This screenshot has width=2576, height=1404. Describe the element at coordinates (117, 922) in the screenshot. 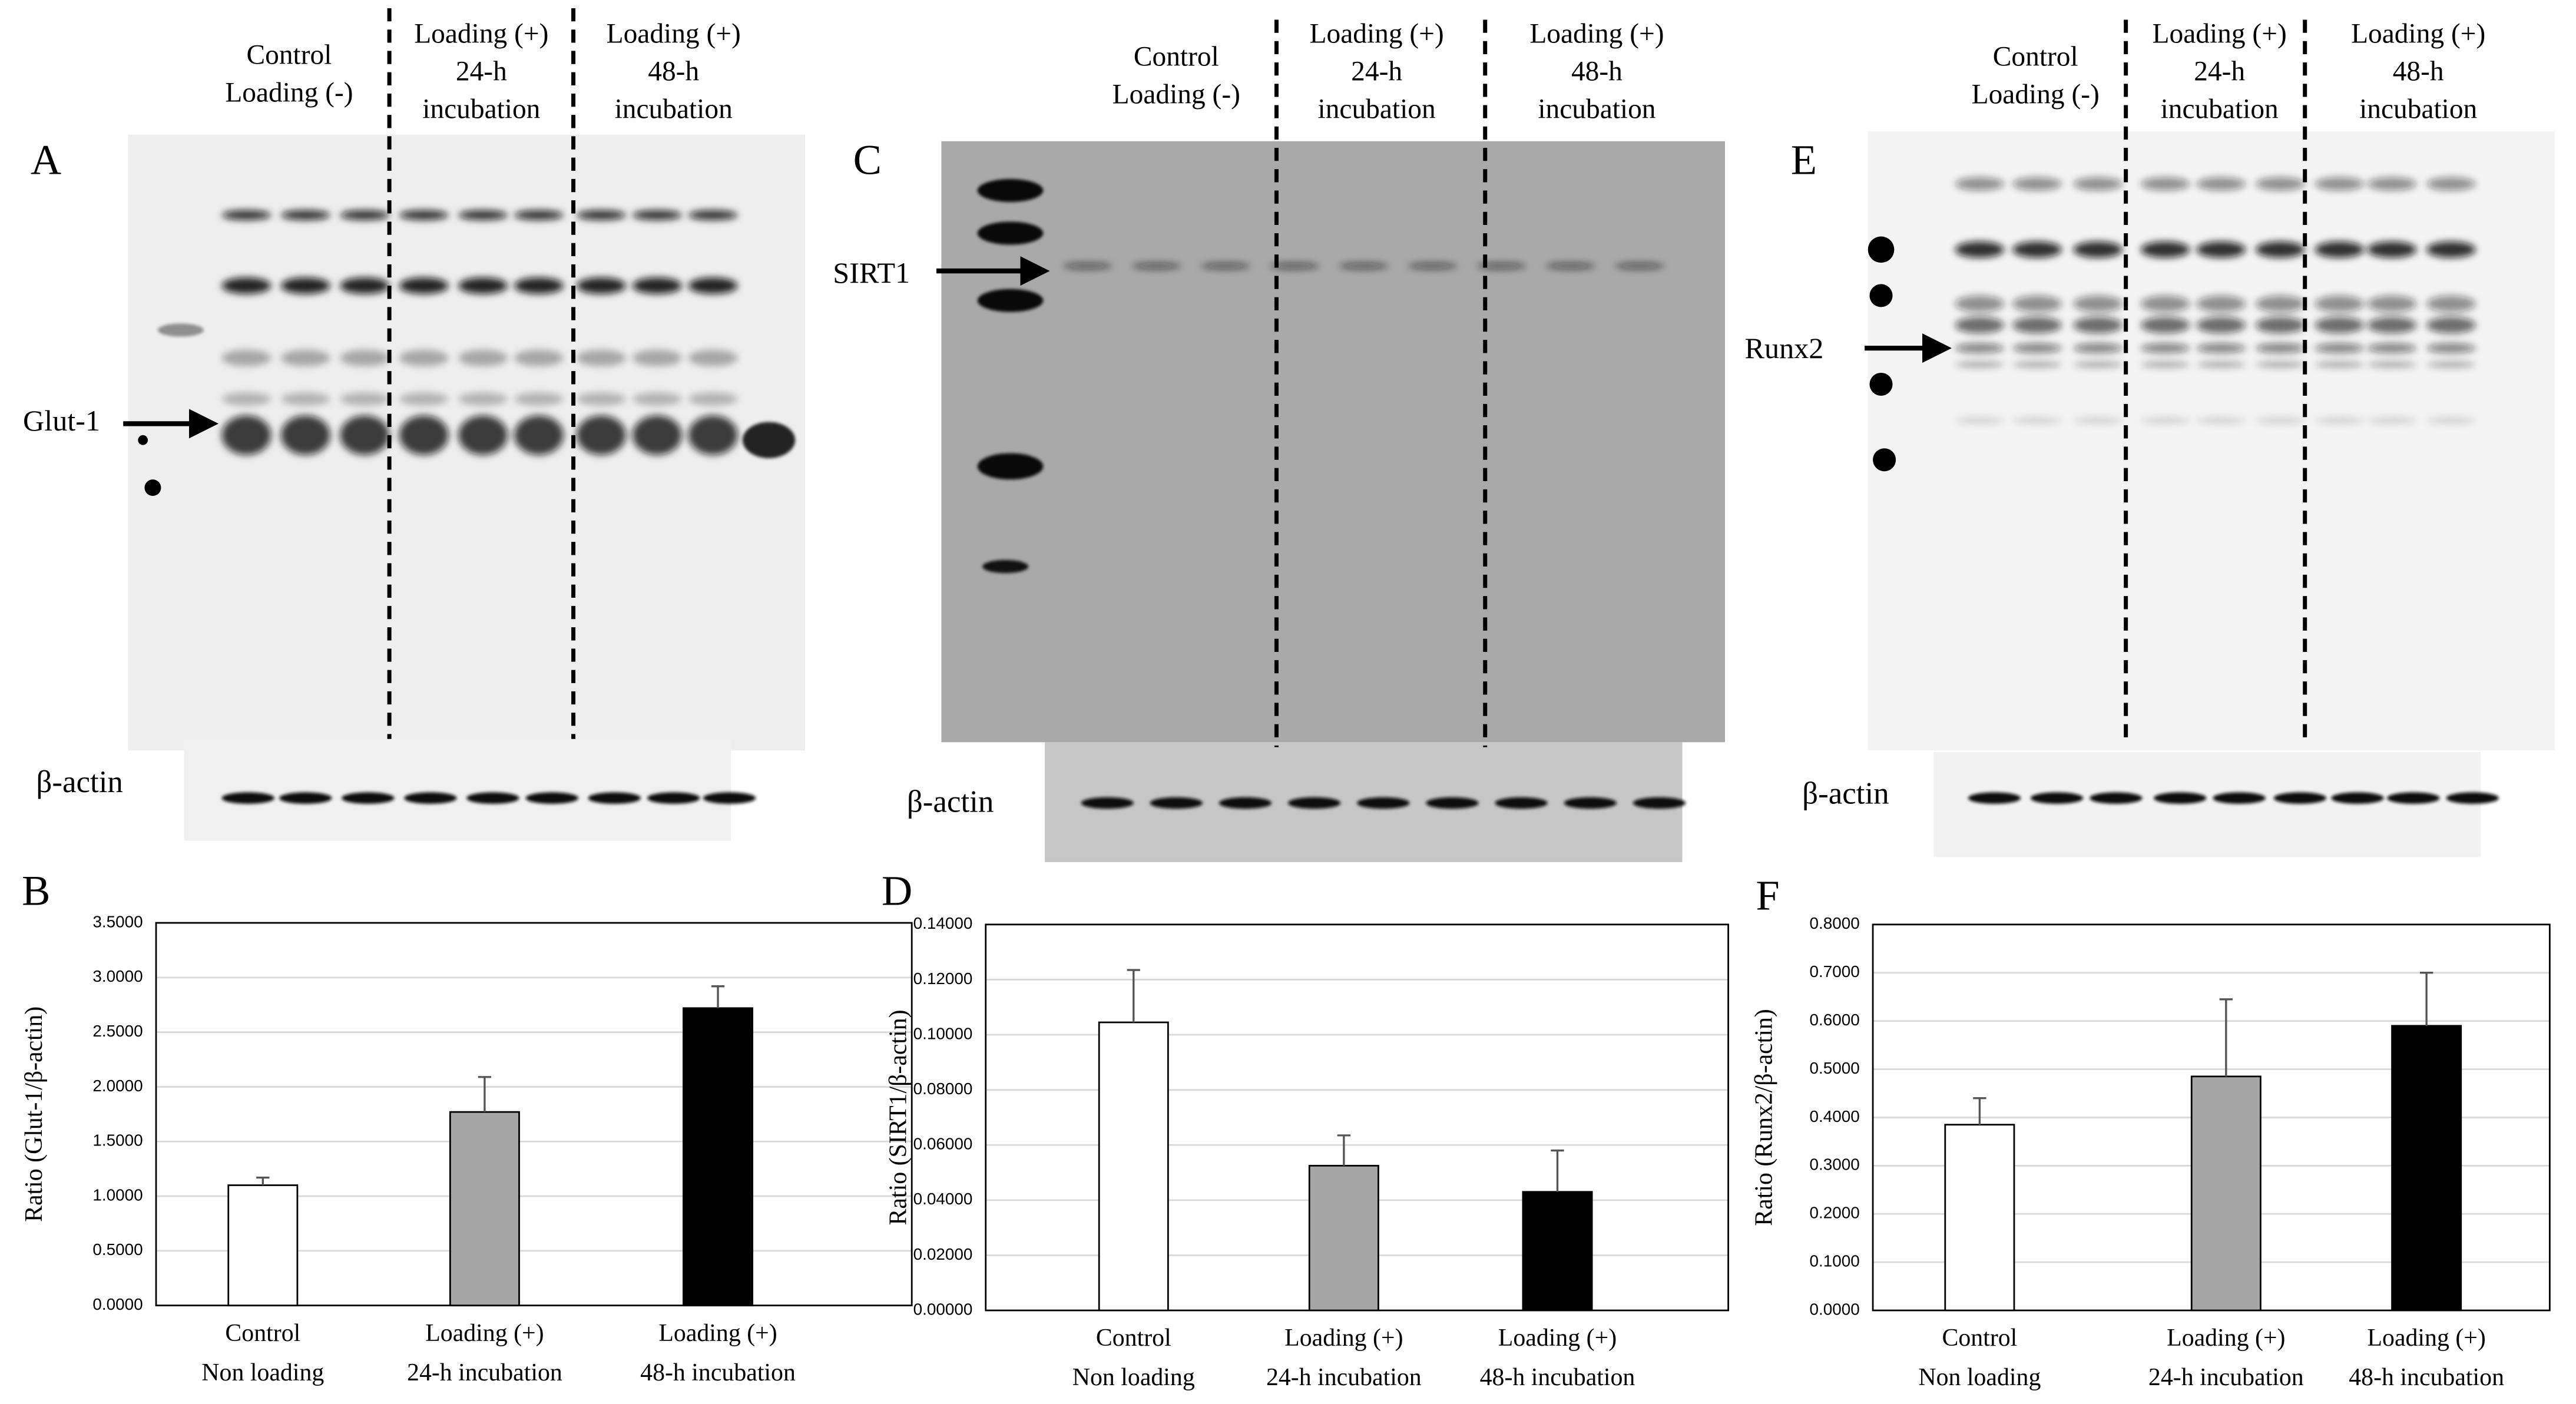

I see `y-tick-label: 3.5000` at that location.